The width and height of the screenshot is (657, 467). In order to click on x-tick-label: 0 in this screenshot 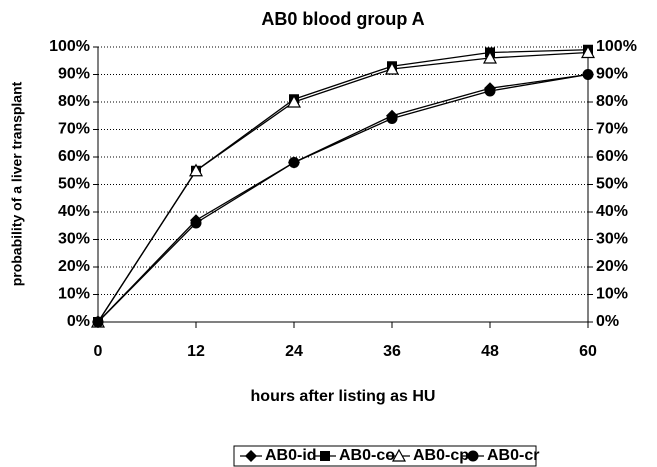, I will do `click(98, 351)`.